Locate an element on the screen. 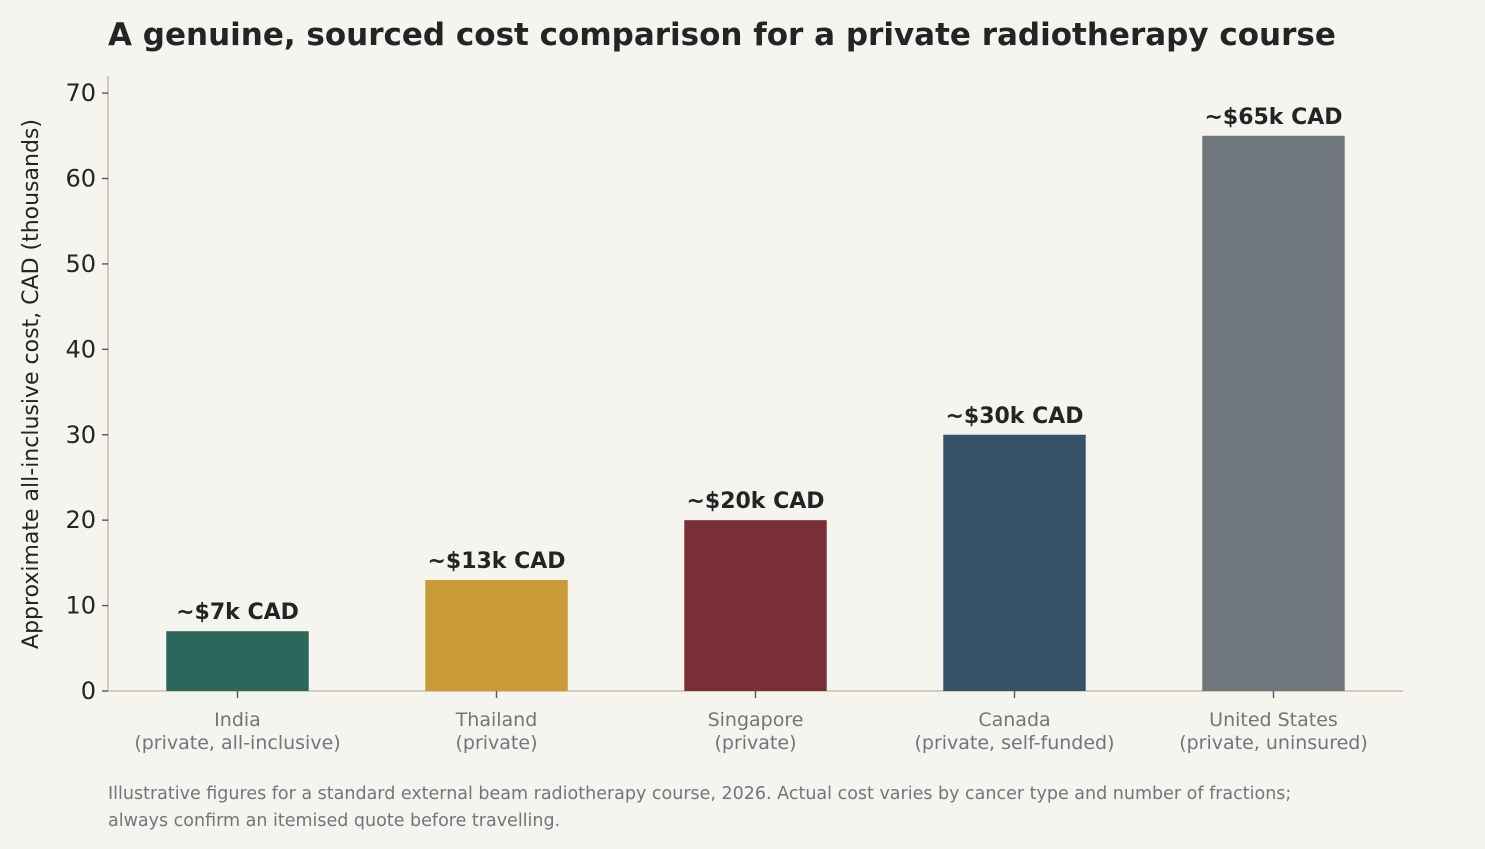 This screenshot has height=849, width=1485. x-tick-label-2: Singapore (private) is located at coordinates (756, 731).